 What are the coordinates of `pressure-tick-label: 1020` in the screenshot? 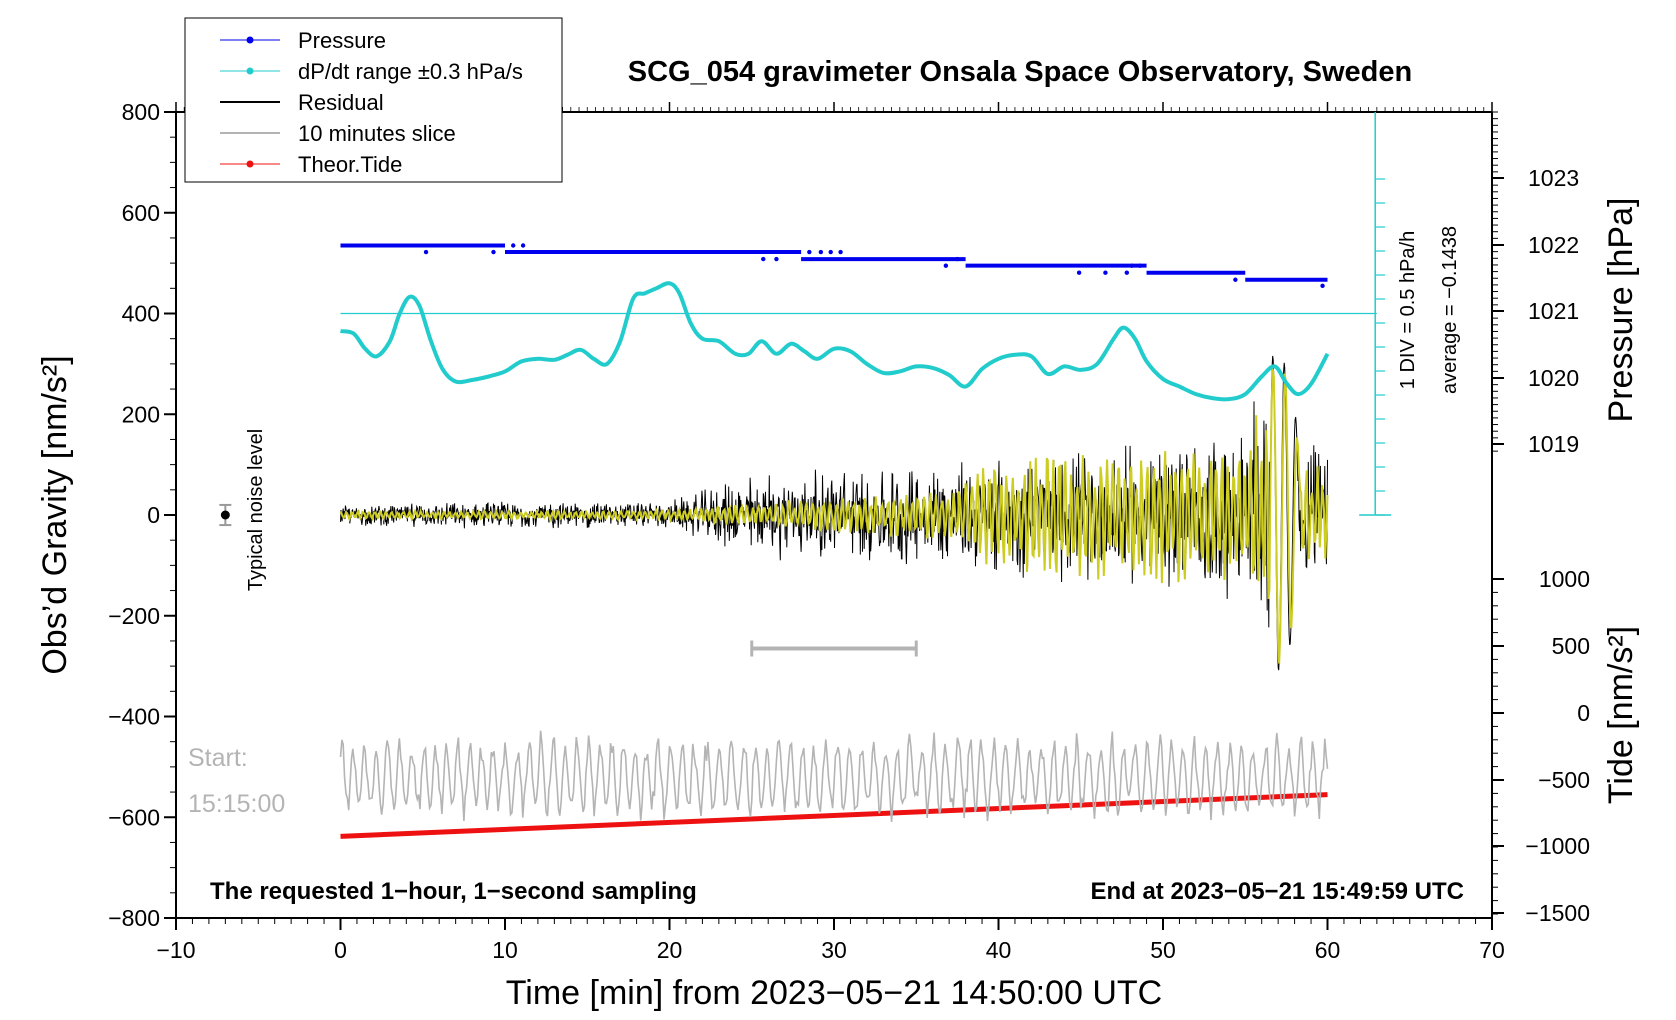 It's located at (1553, 378).